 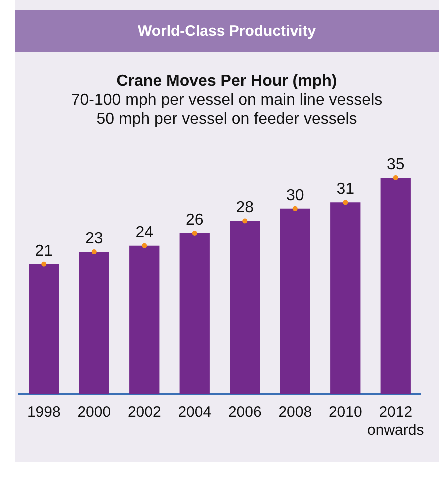 What do you see at coordinates (227, 31) in the screenshot?
I see `chart-title: World-Class Productivity` at bounding box center [227, 31].